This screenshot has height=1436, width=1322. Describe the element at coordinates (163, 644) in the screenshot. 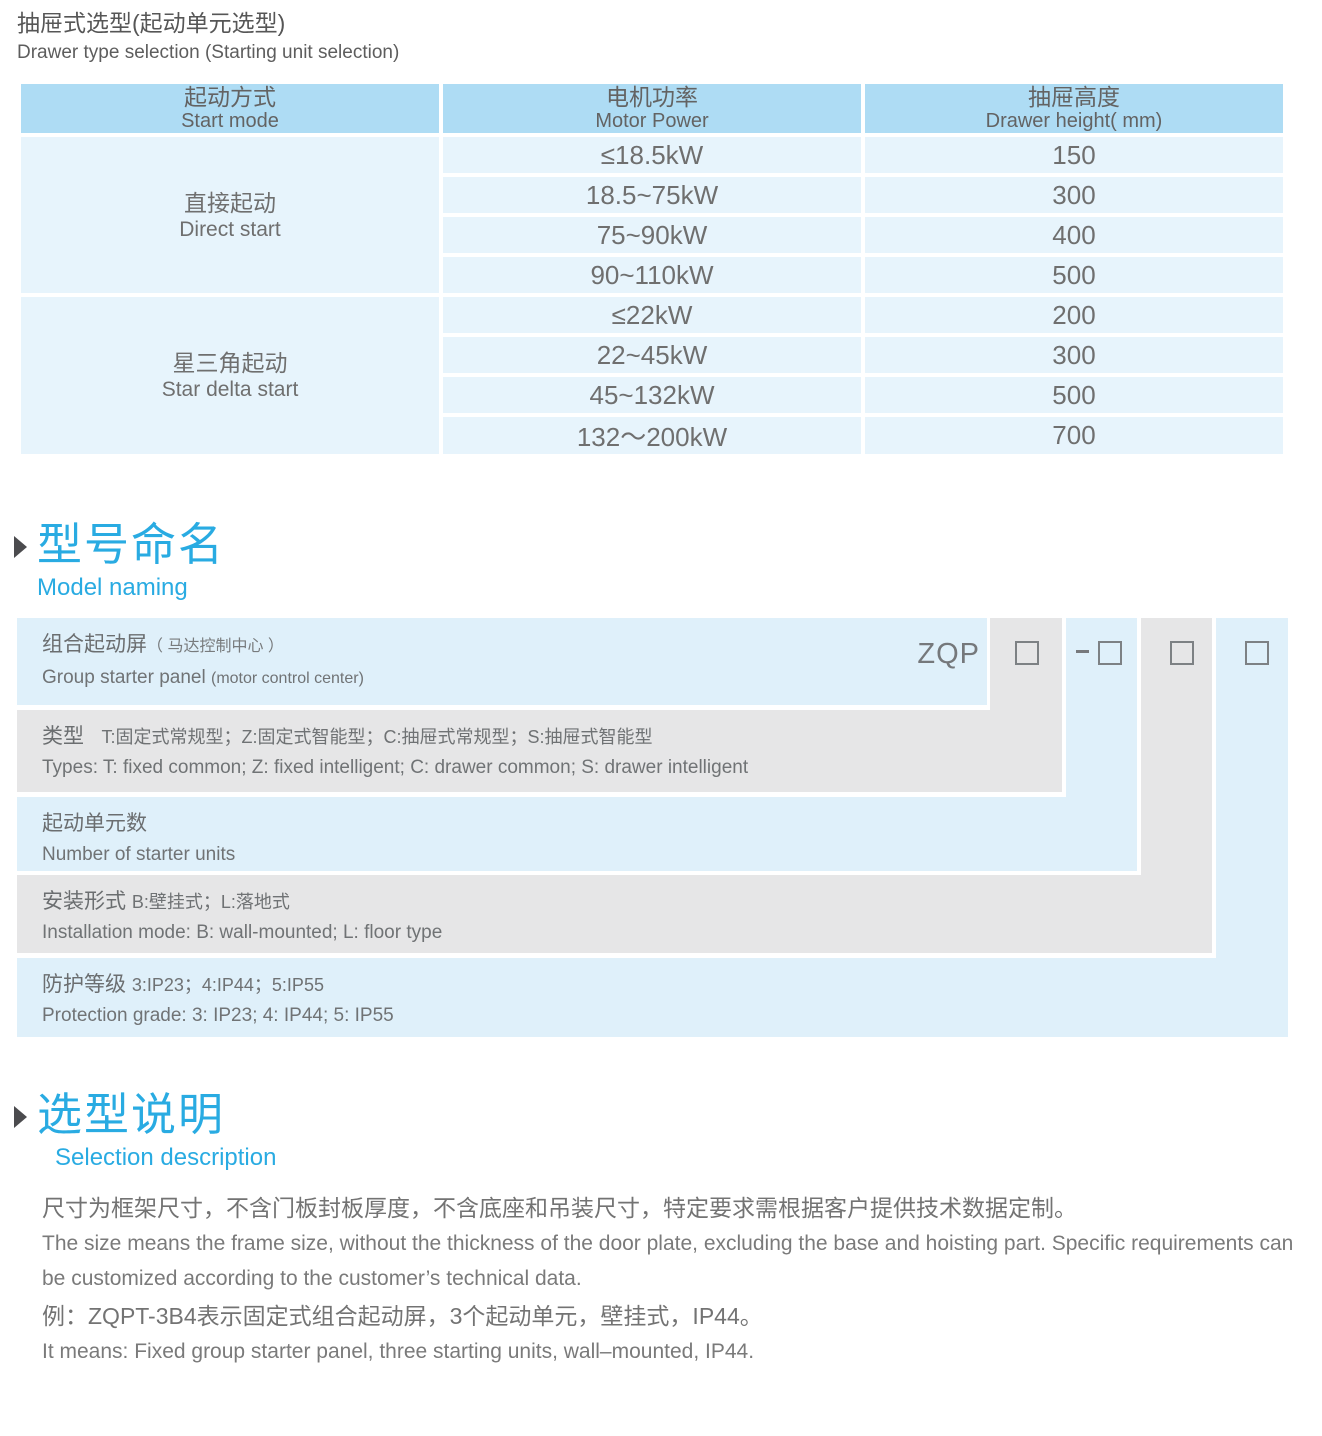

I see `diagram-row-zh: 组合起动屏（ 马达控制中心 ）` at that location.